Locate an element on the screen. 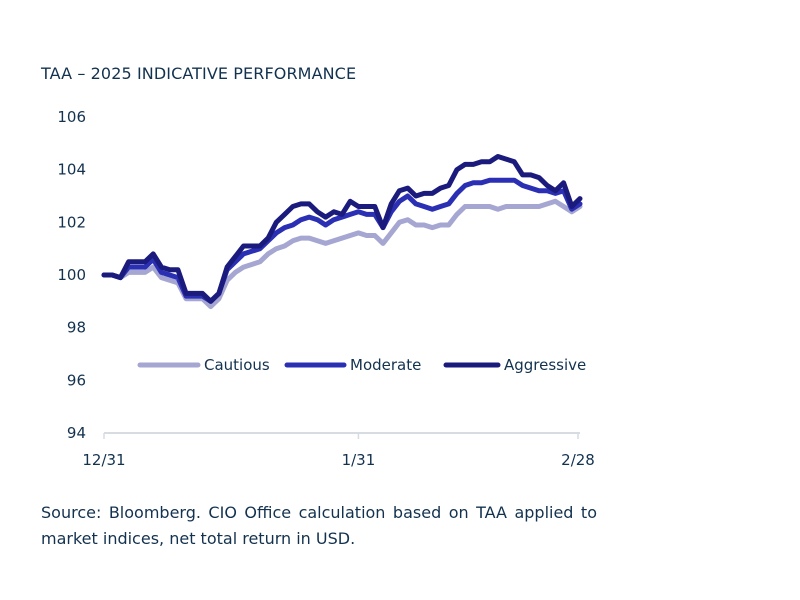 Image resolution: width=800 pixels, height=600 pixels. legend-item-cautious: Cautious is located at coordinates (203, 365).